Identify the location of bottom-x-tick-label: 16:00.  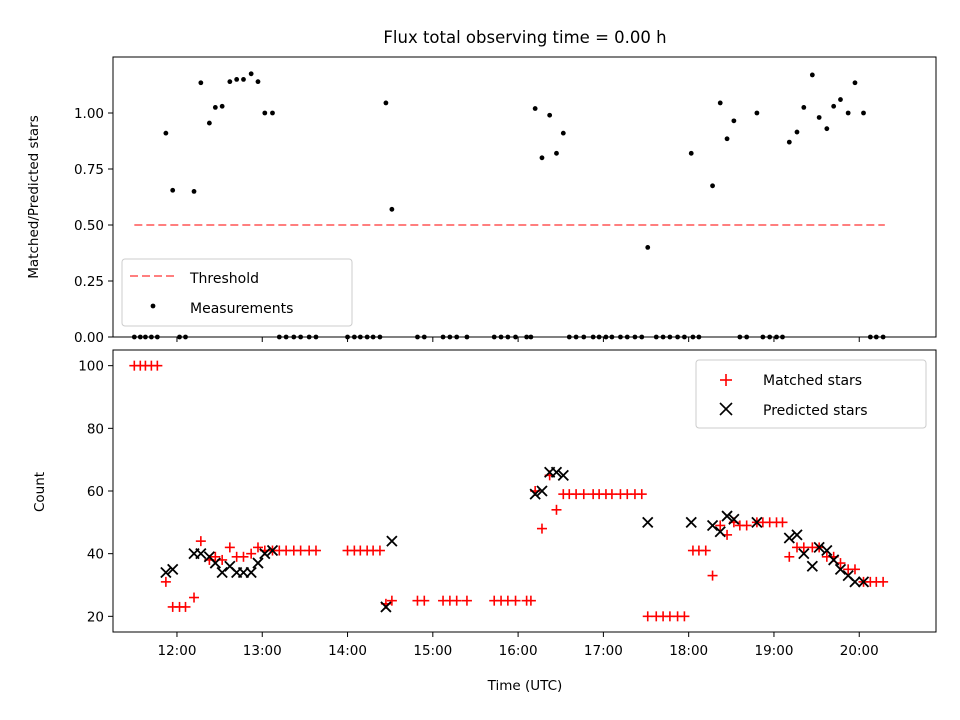
(518, 651).